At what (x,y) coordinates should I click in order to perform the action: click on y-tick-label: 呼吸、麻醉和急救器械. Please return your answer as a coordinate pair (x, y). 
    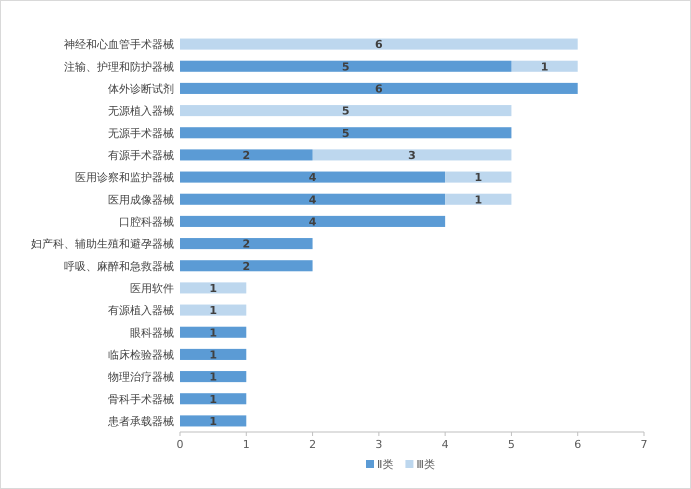
    Looking at the image, I should click on (119, 266).